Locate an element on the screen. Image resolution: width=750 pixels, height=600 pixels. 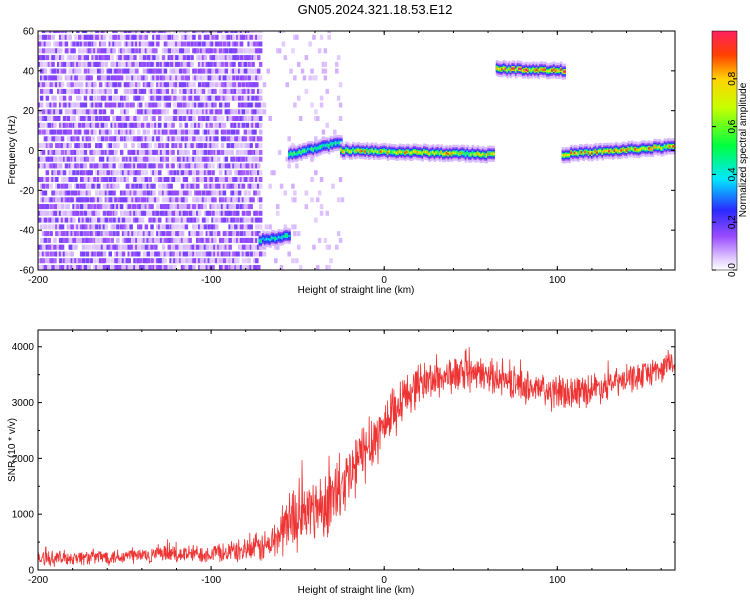
y-tick-label: -60 is located at coordinates (27, 271).